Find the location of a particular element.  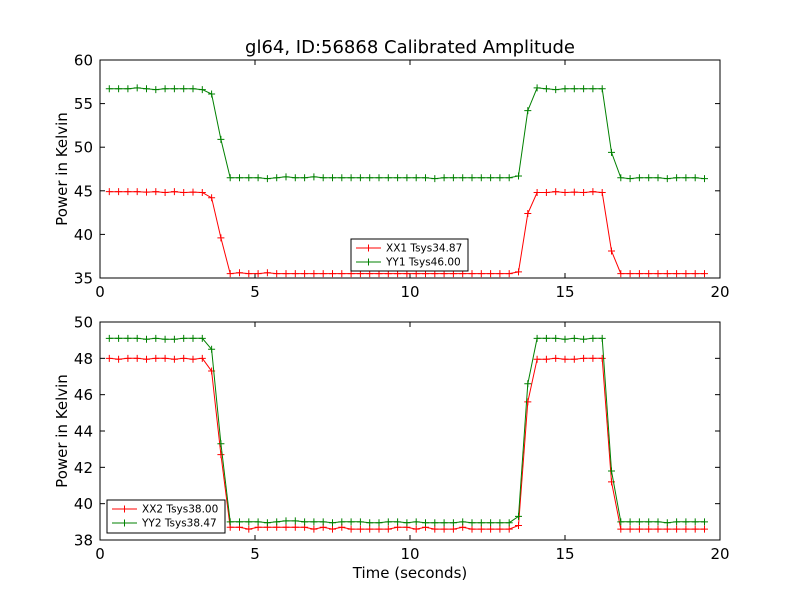

x-tick-label: 20 is located at coordinates (719, 554).